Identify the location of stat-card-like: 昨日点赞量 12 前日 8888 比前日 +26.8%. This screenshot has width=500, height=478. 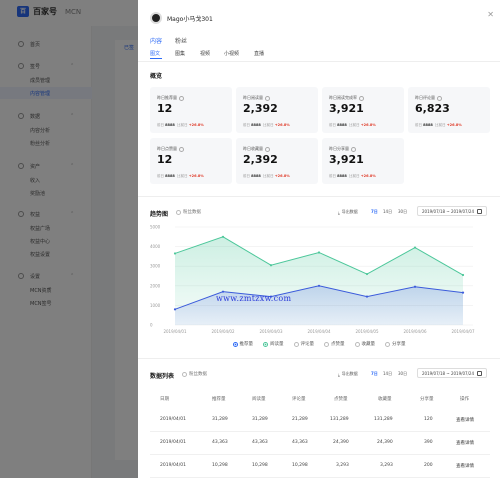
(191, 161).